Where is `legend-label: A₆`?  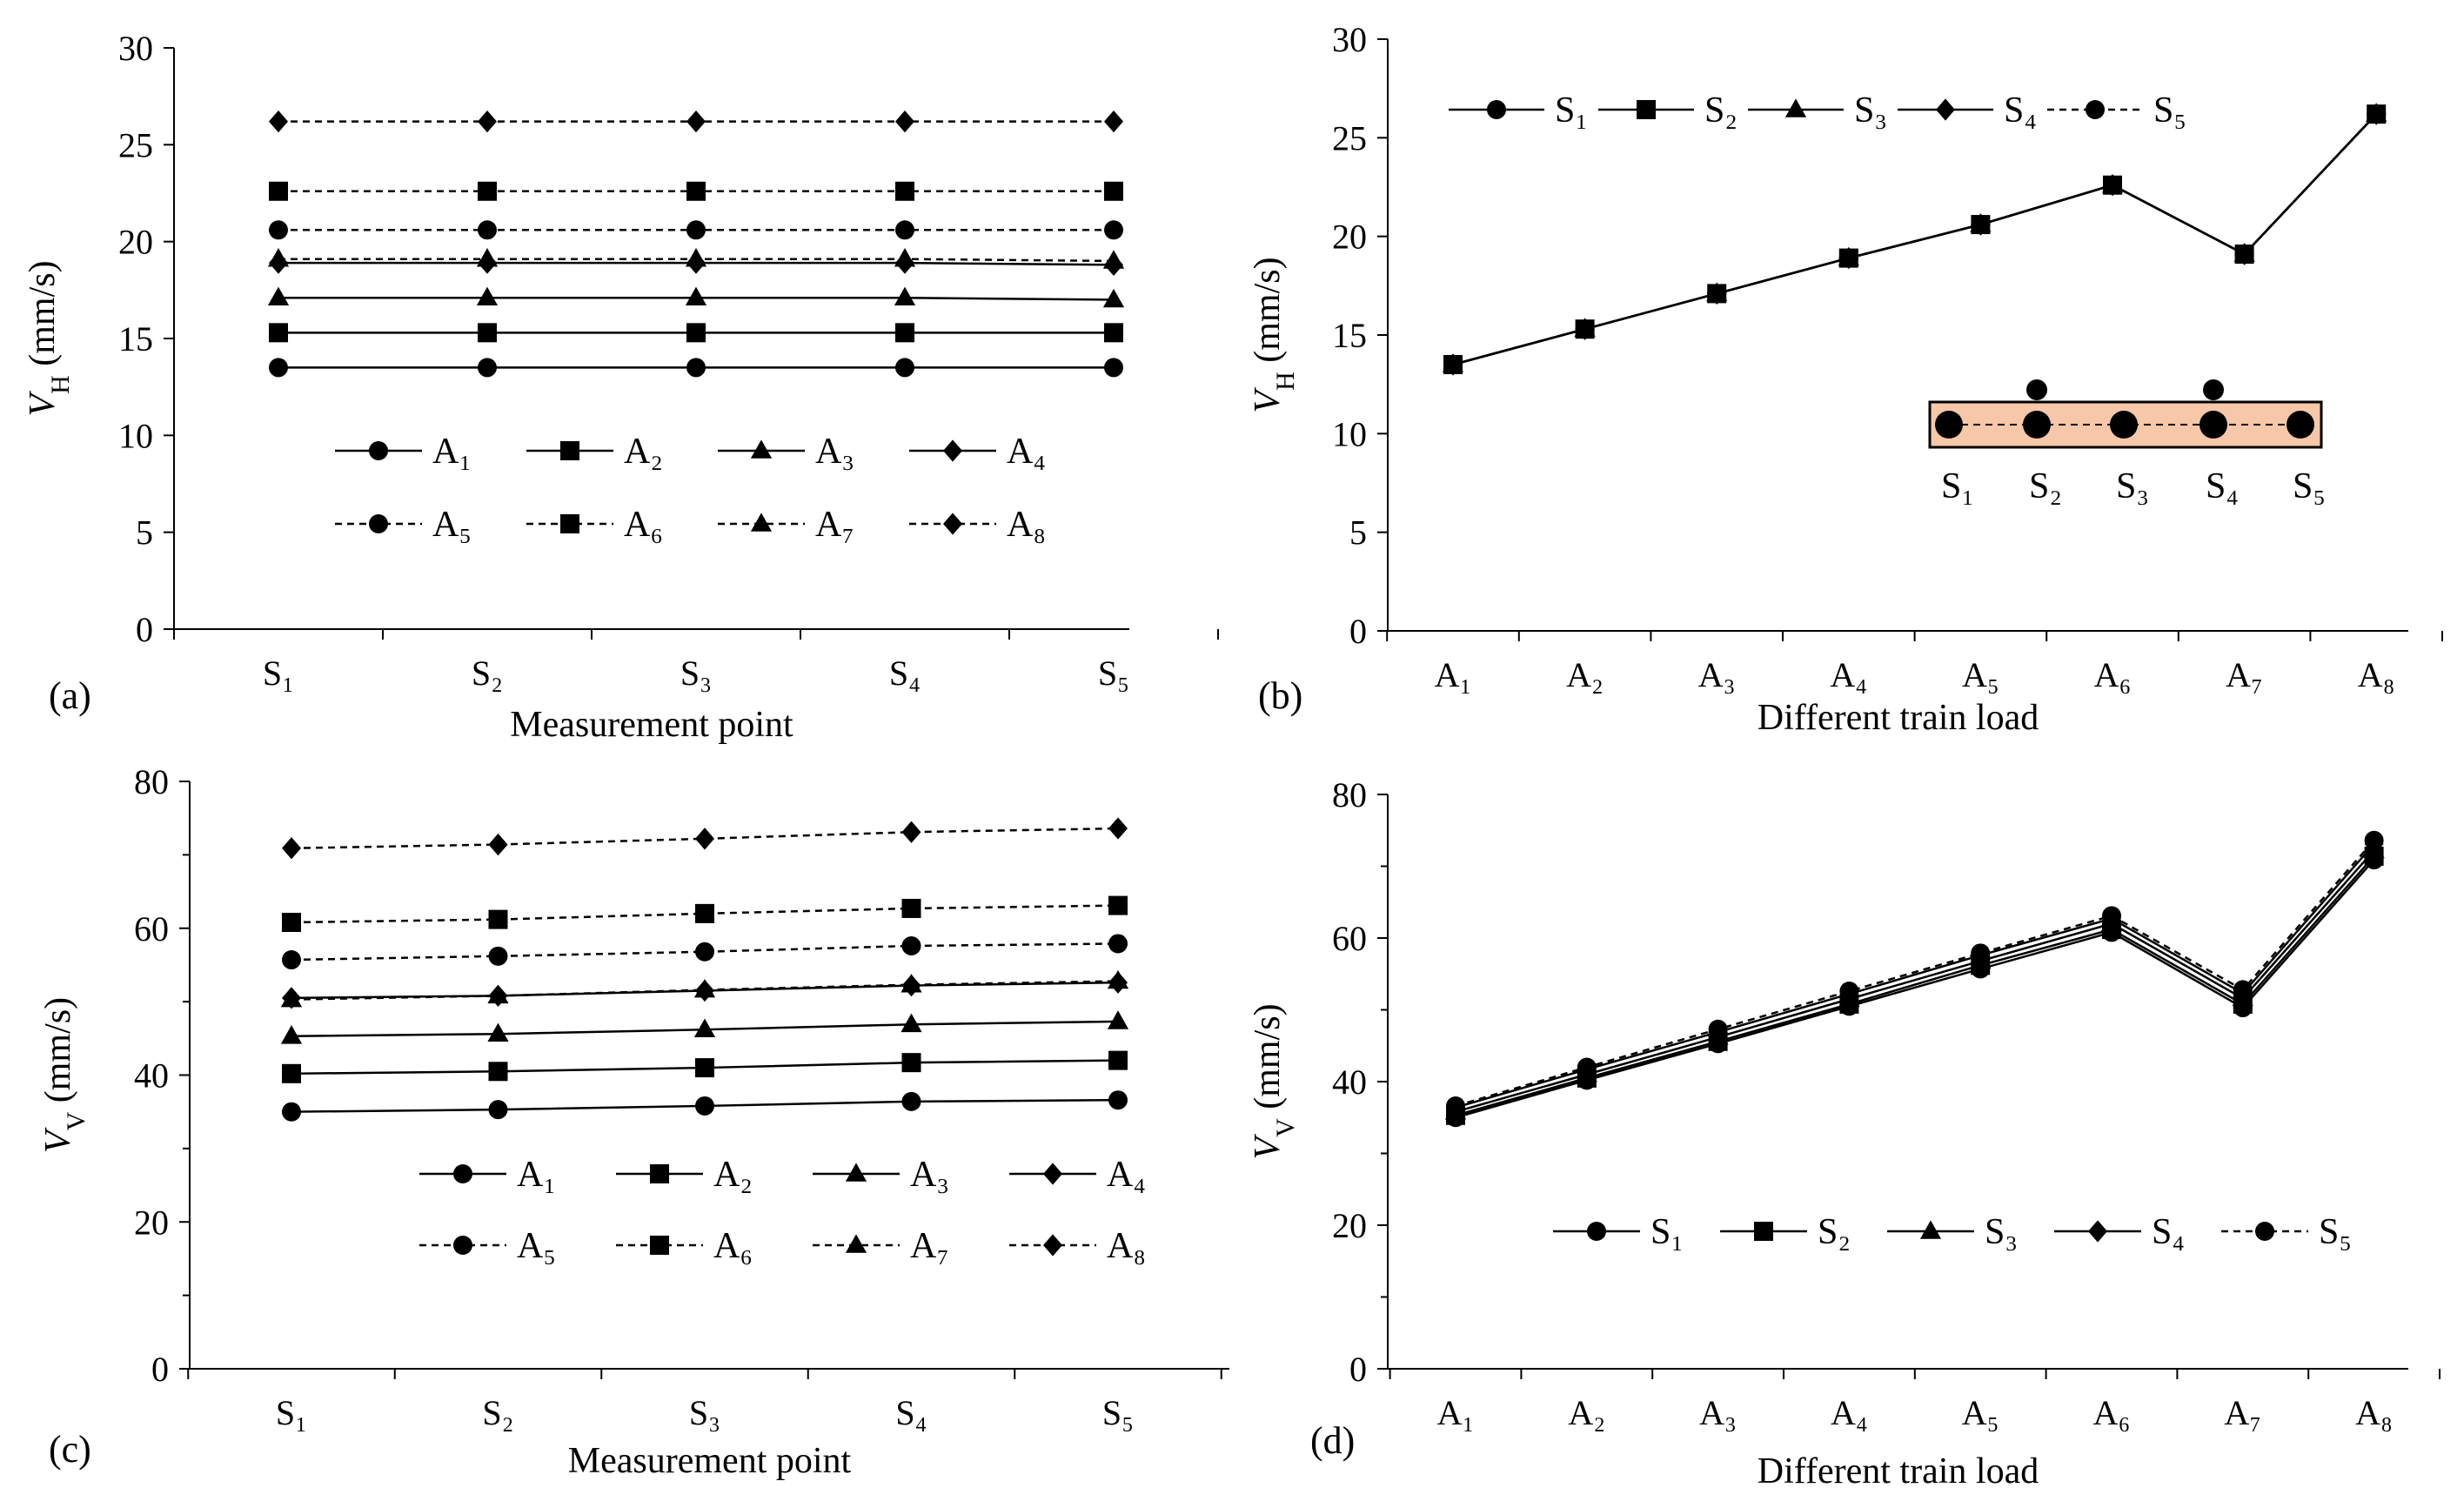 legend-label: A₆ is located at coordinates (643, 525).